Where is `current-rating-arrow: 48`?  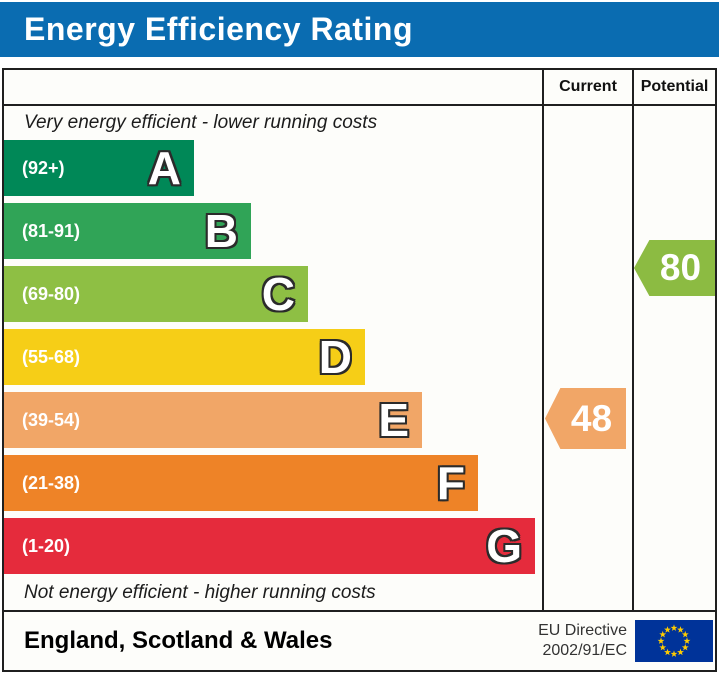
current-rating-arrow: 48 is located at coordinates (585, 418).